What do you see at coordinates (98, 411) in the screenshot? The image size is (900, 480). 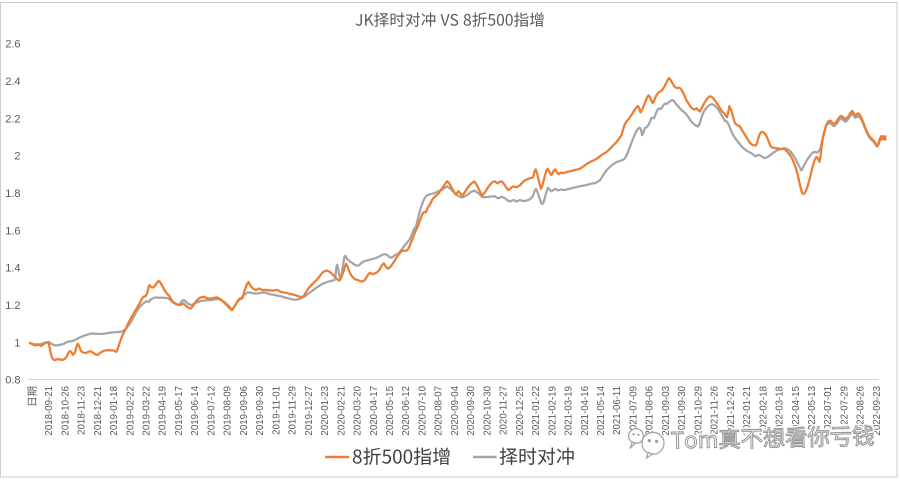 I see `svg-text: 2018-12-21` at bounding box center [98, 411].